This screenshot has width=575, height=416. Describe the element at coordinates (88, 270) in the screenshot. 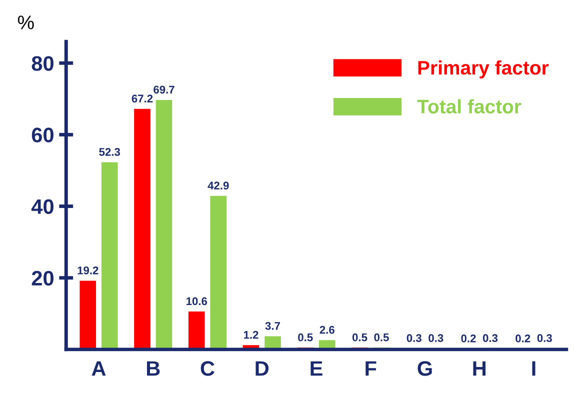

I see `data-label: 19.2` at that location.